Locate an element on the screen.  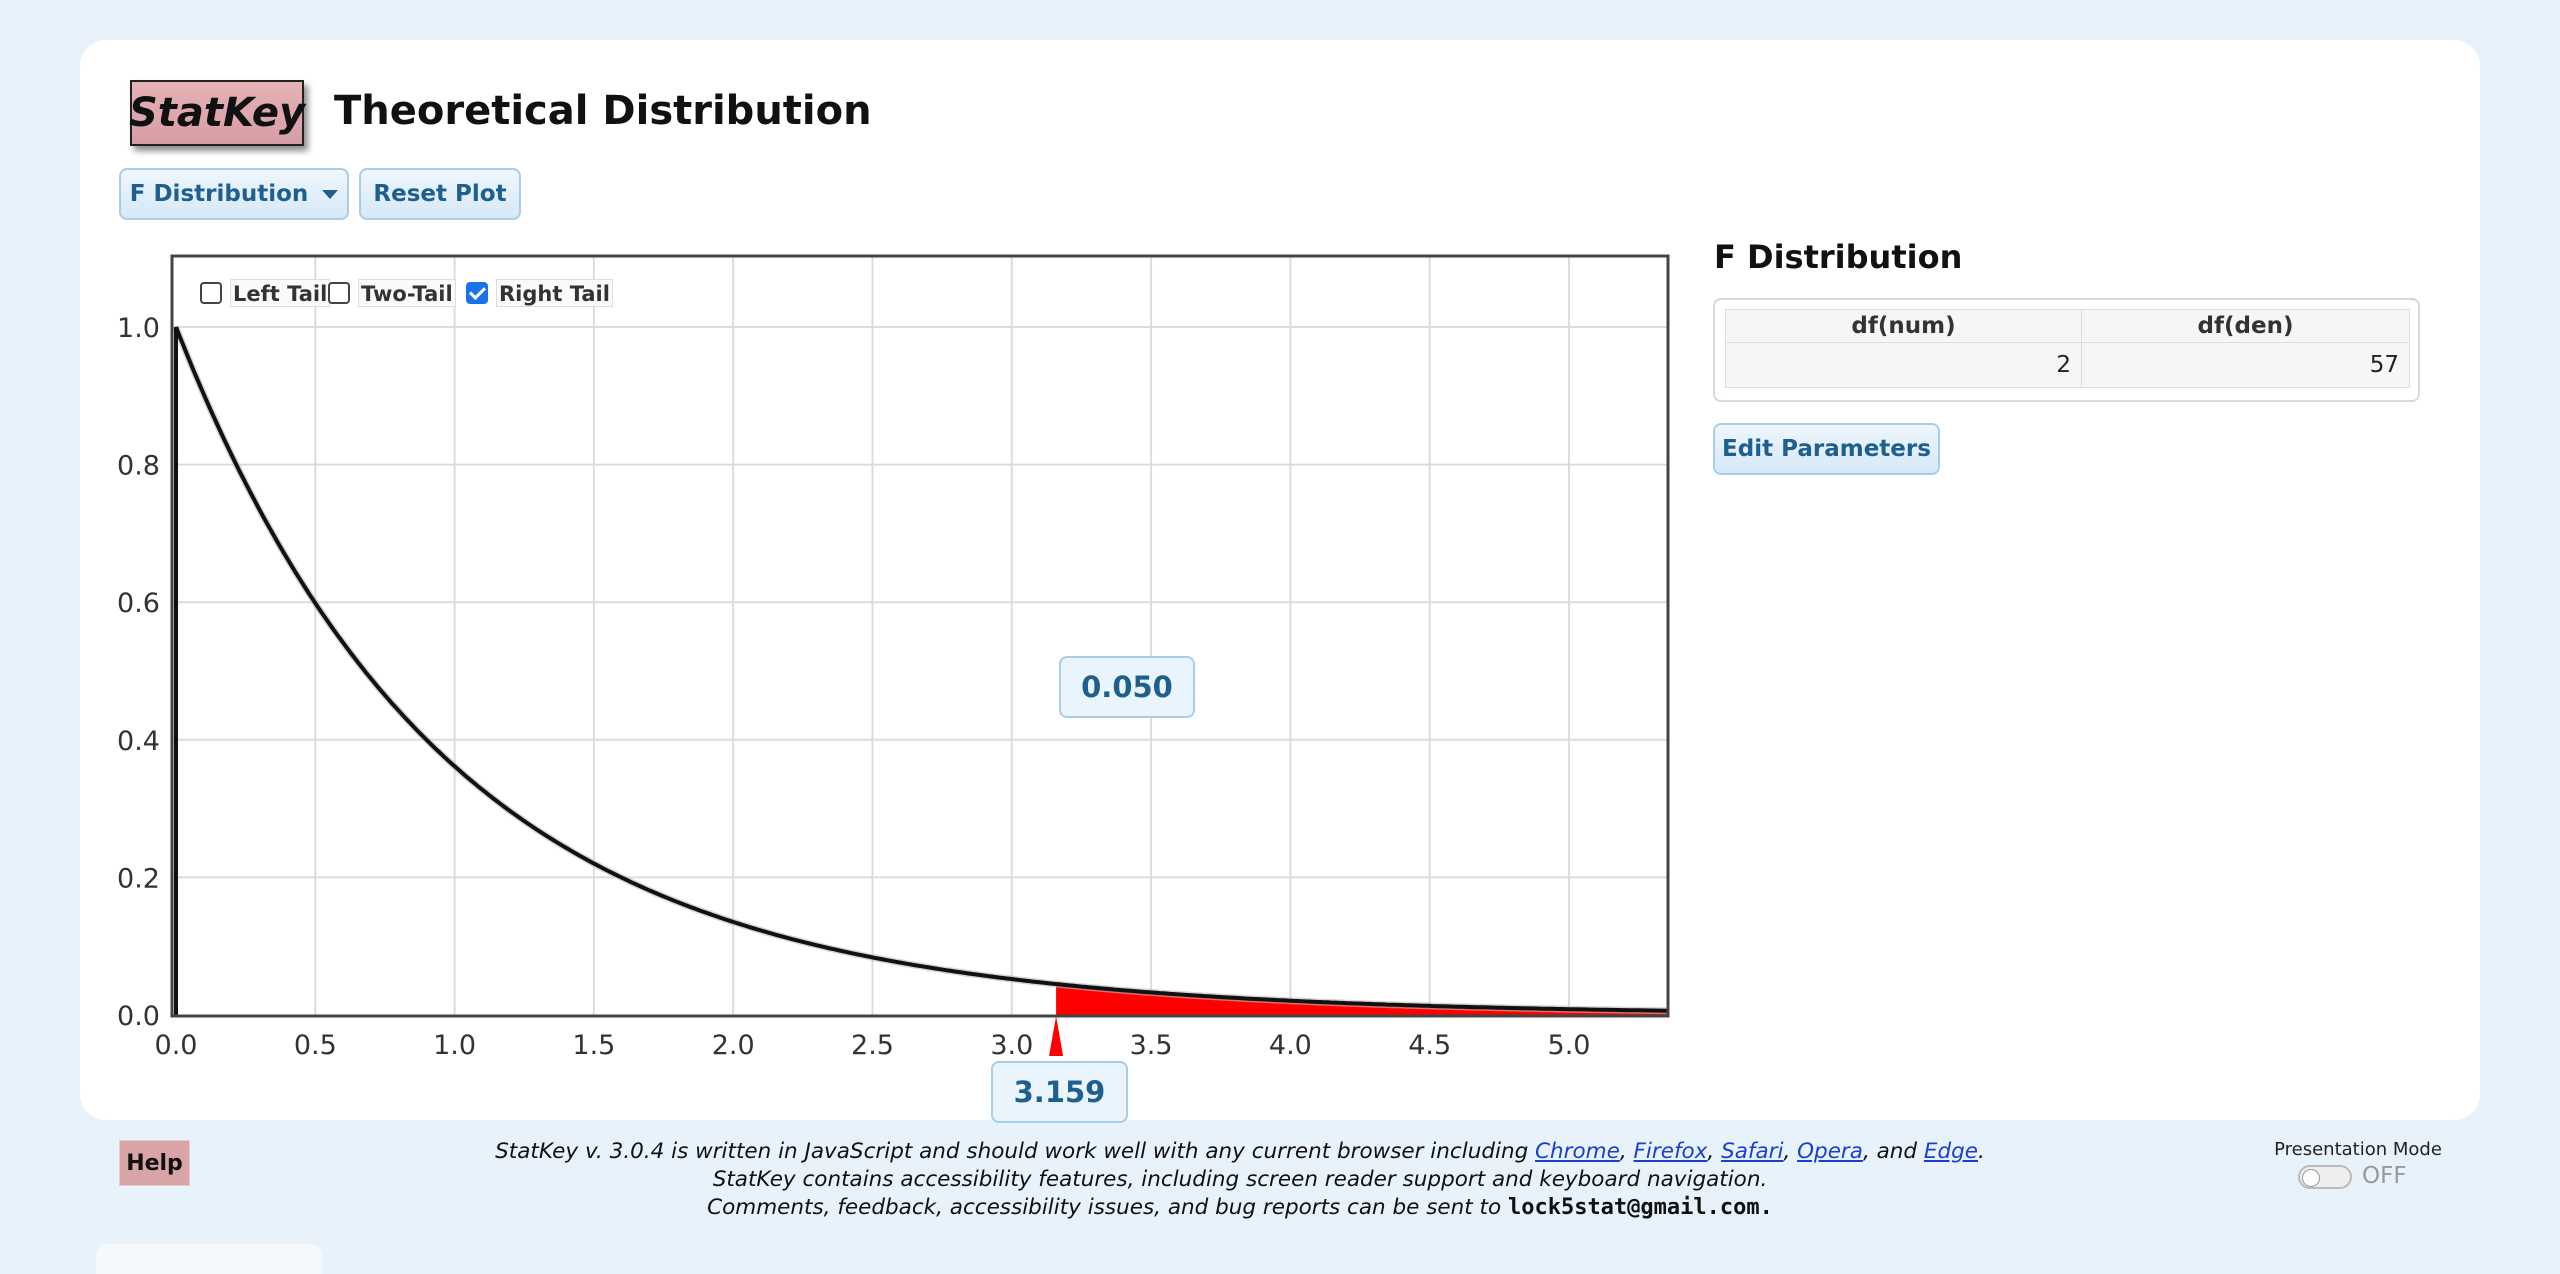
bottom-panel-tab is located at coordinates (209, 1259).